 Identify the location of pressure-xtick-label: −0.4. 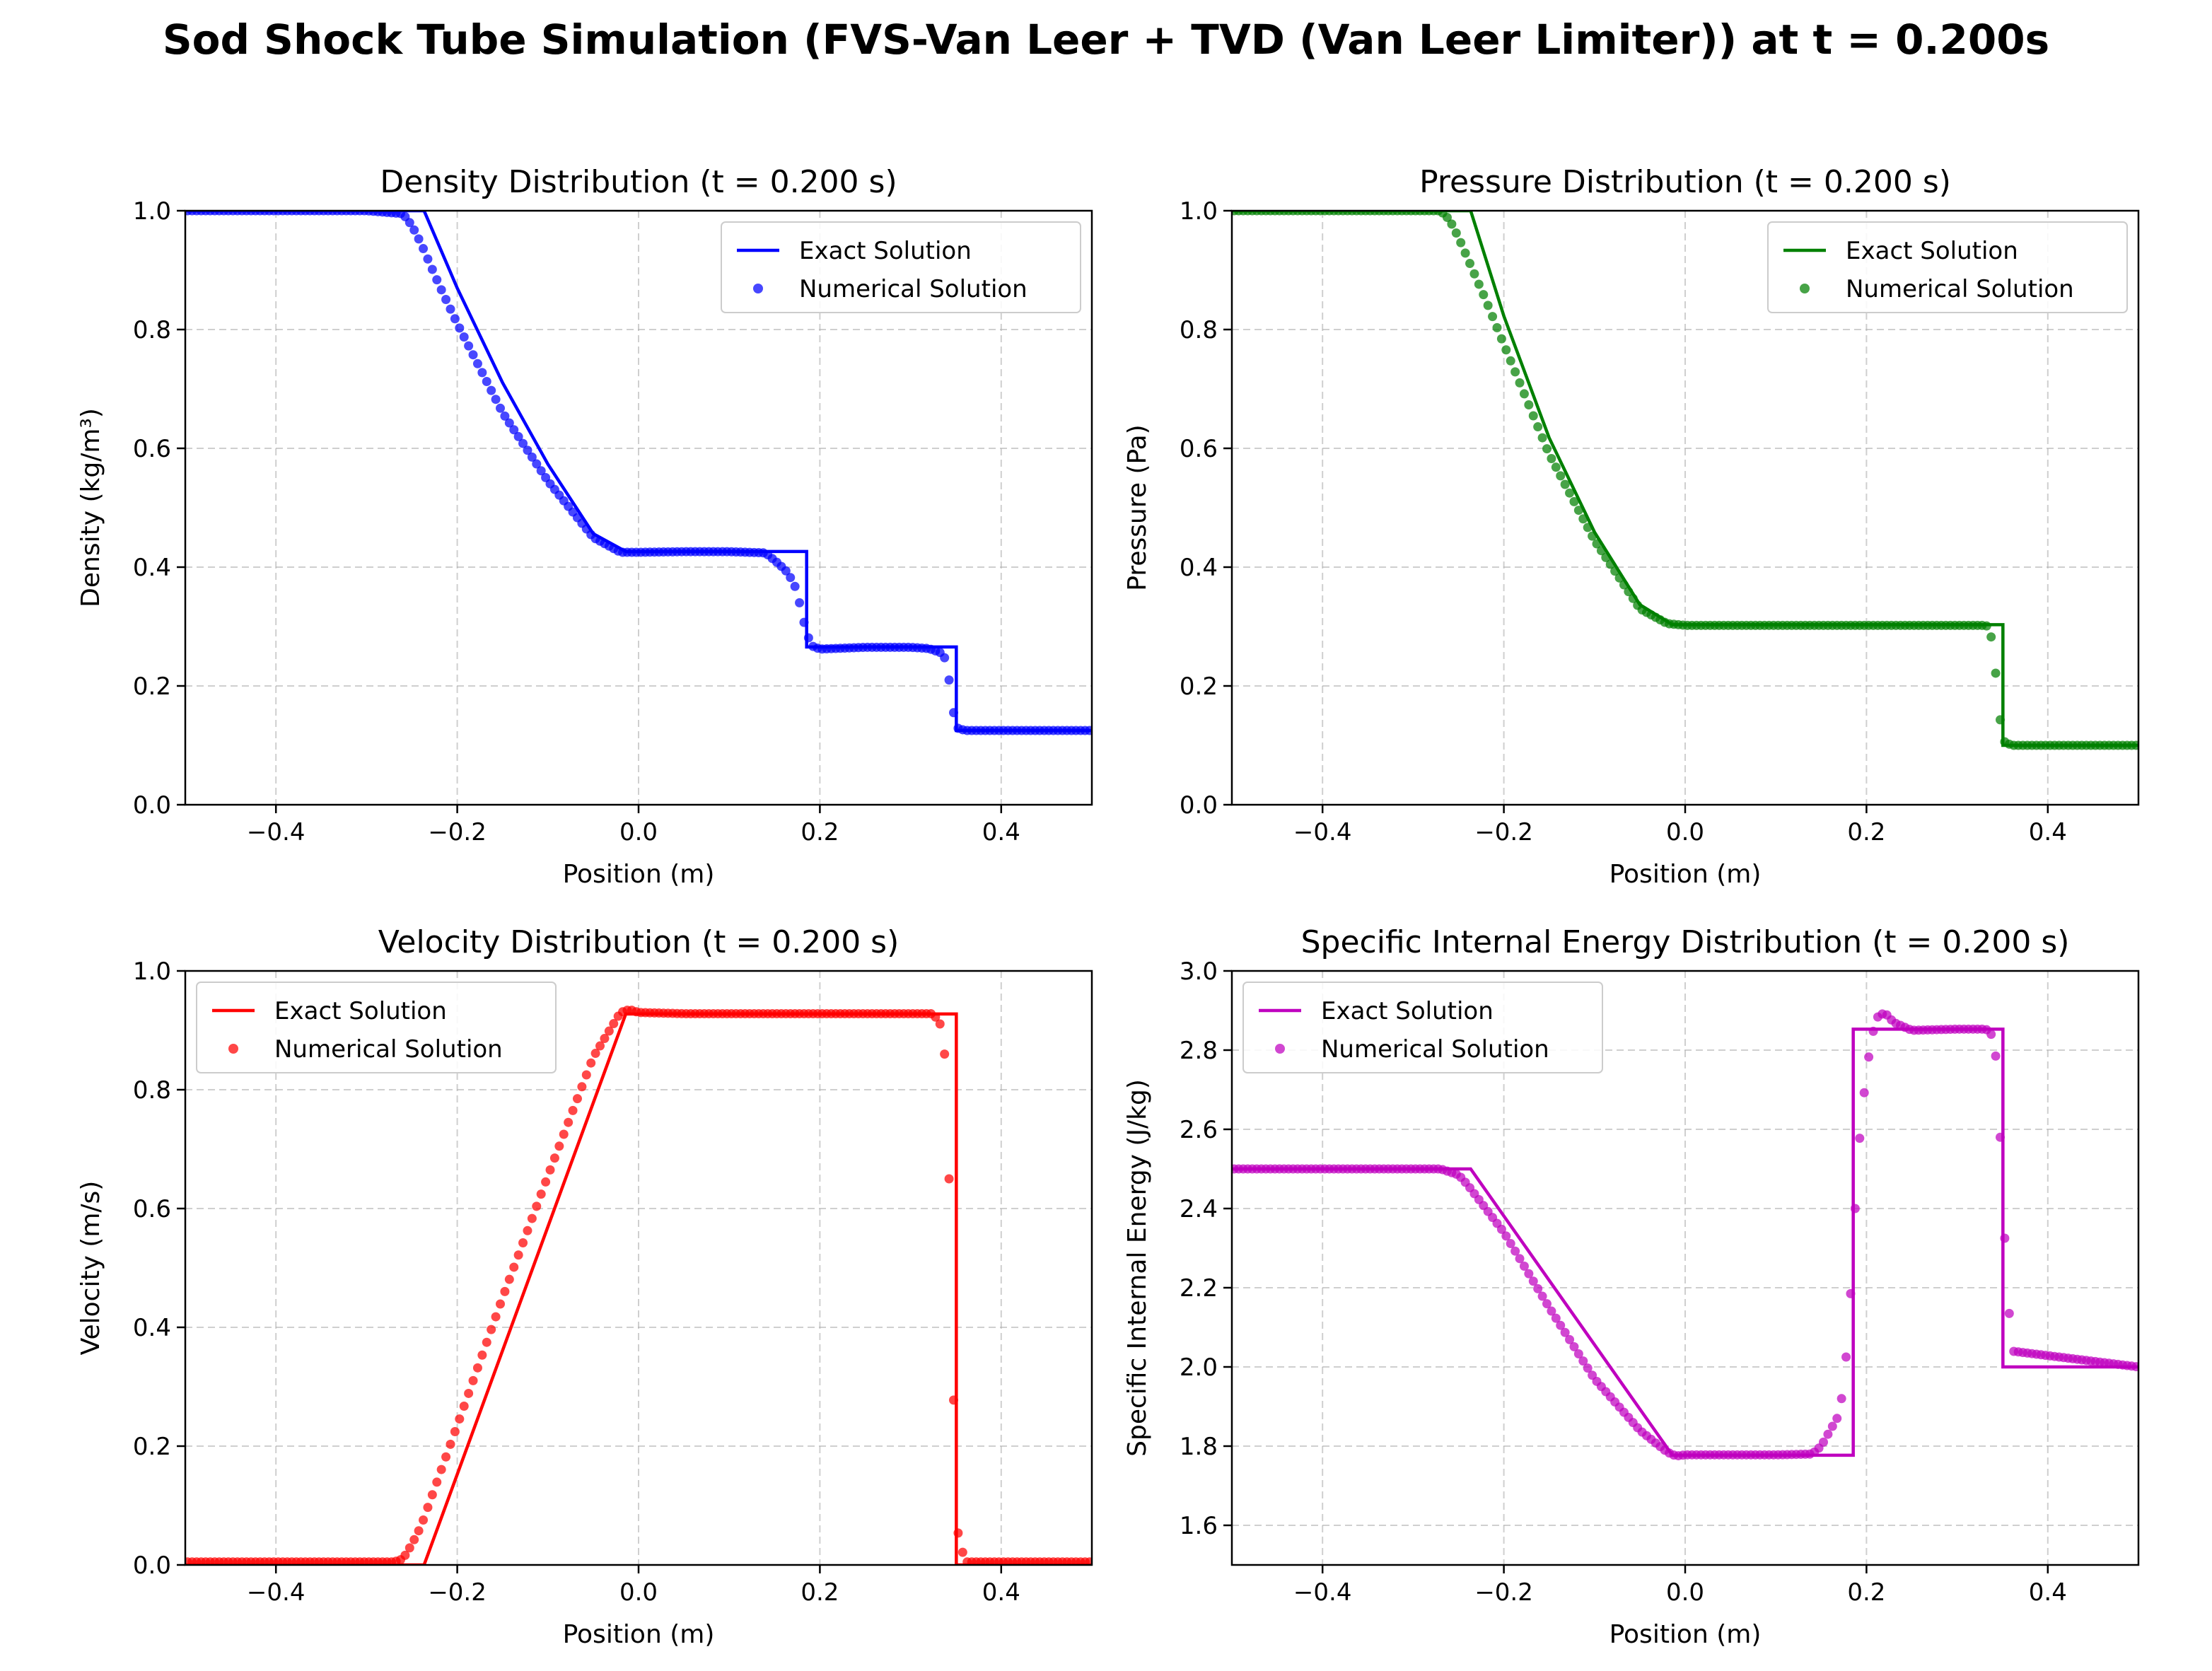
(1322, 832).